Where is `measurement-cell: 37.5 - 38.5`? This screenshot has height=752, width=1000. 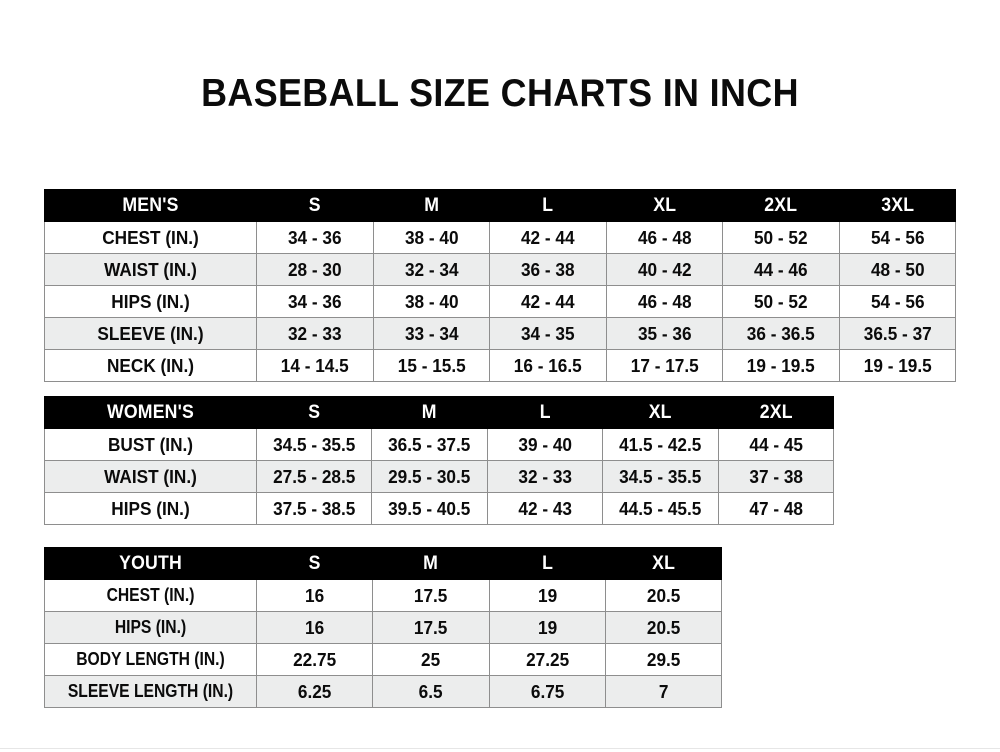 measurement-cell: 37.5 - 38.5 is located at coordinates (314, 508).